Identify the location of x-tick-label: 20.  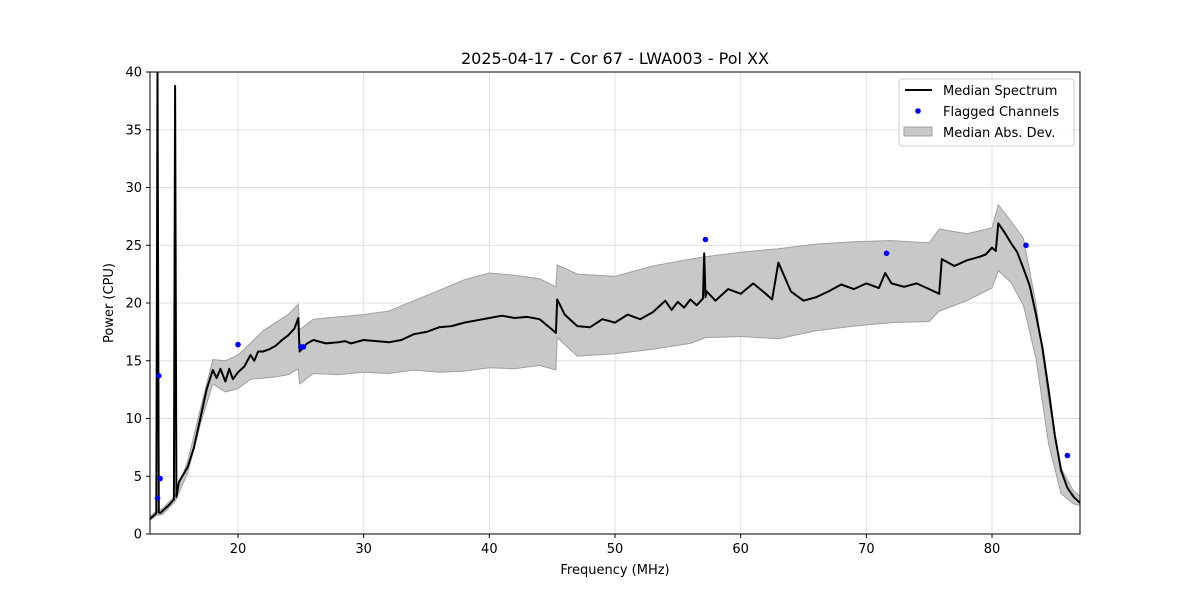
(238, 549).